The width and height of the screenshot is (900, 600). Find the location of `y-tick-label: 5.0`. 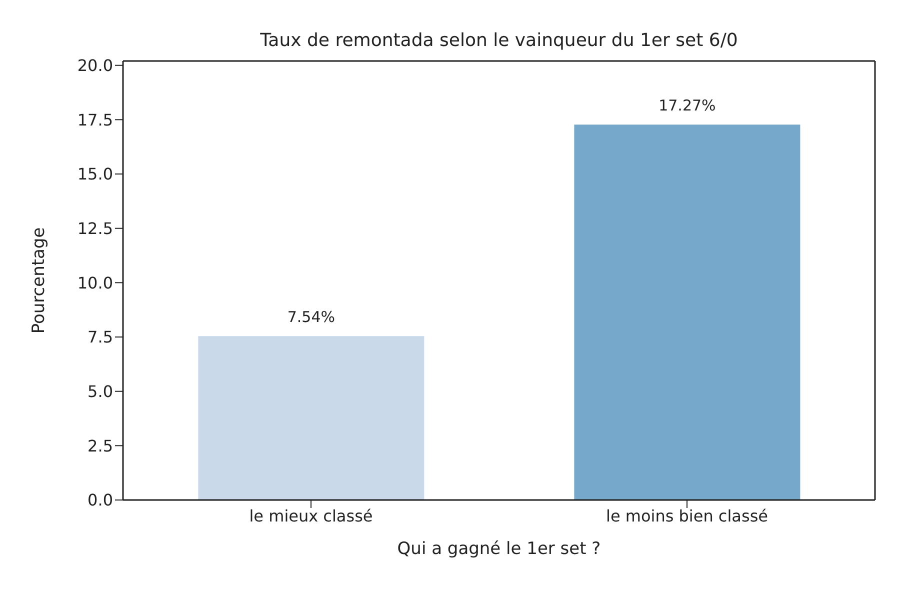

y-tick-label: 5.0 is located at coordinates (100, 392).